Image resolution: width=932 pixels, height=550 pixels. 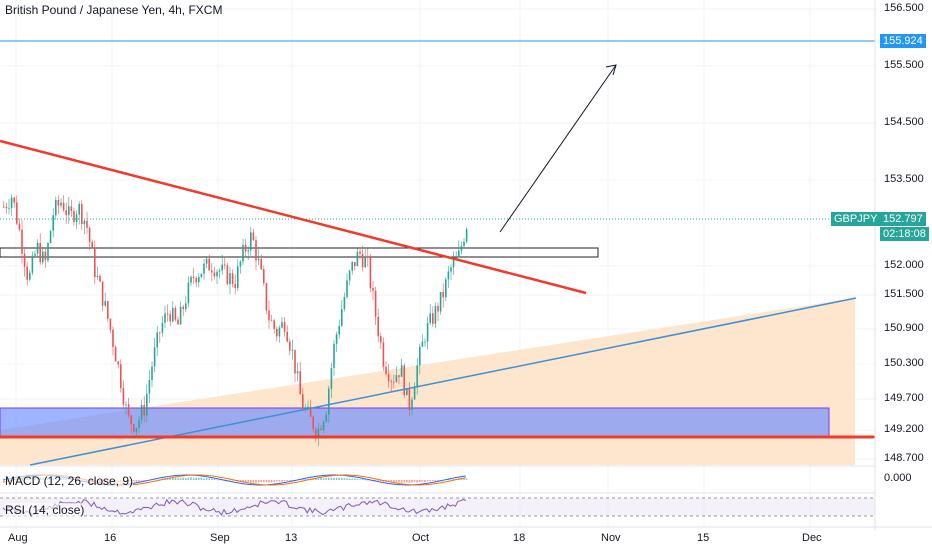 I want to click on price-tick: 155.500, so click(x=904, y=65).